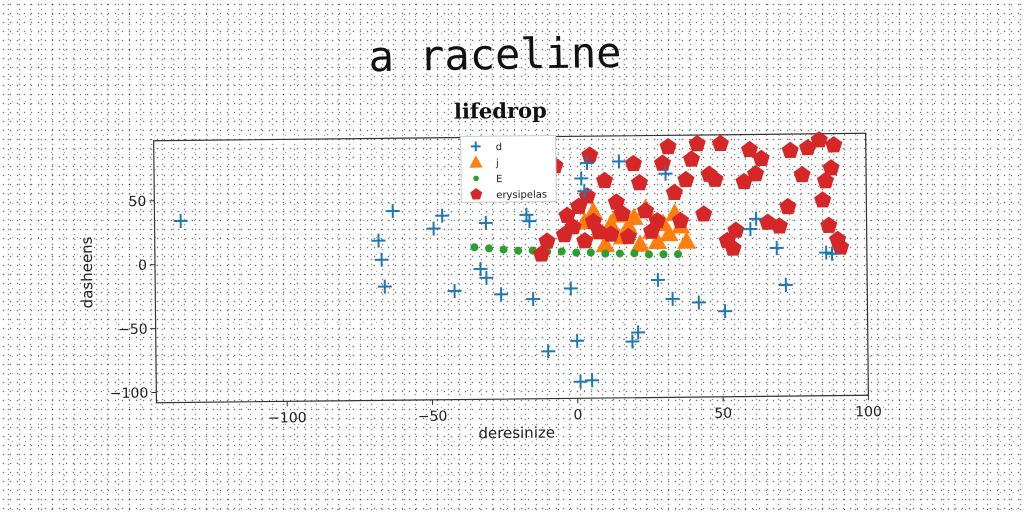 The width and height of the screenshot is (1024, 512). I want to click on y-tick-label: 0, so click(142, 266).